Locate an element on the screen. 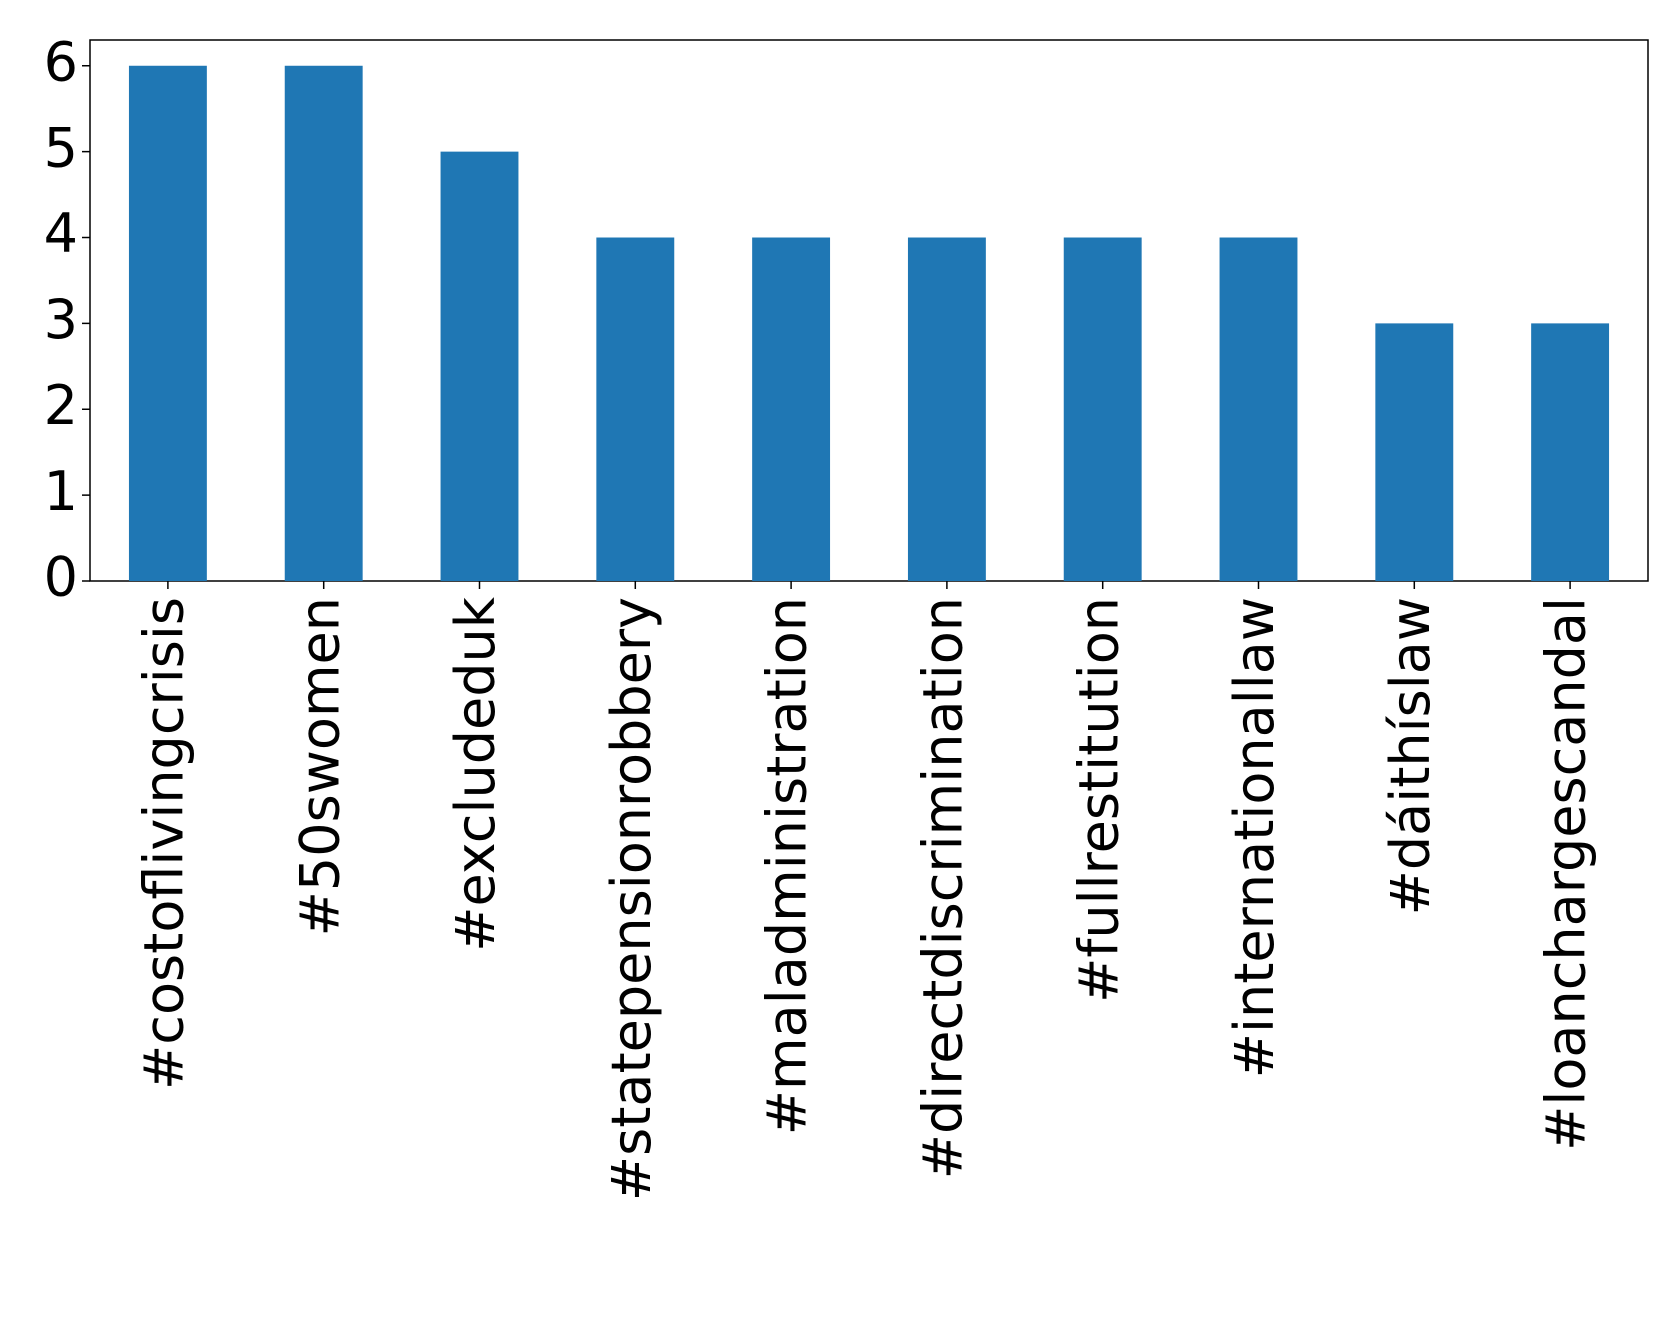 The width and height of the screenshot is (1679, 1327). x-tick-label: #costoflivingcrisis is located at coordinates (164, 843).